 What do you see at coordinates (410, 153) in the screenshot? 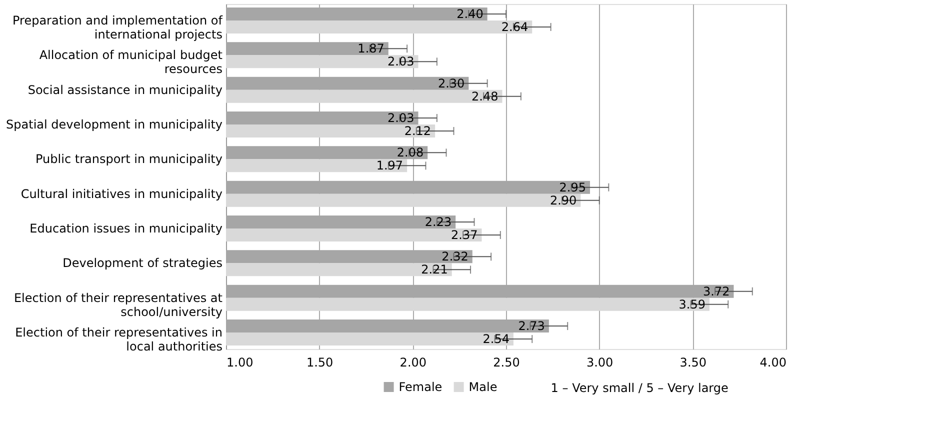
I see `data-label: 2.08` at bounding box center [410, 153].